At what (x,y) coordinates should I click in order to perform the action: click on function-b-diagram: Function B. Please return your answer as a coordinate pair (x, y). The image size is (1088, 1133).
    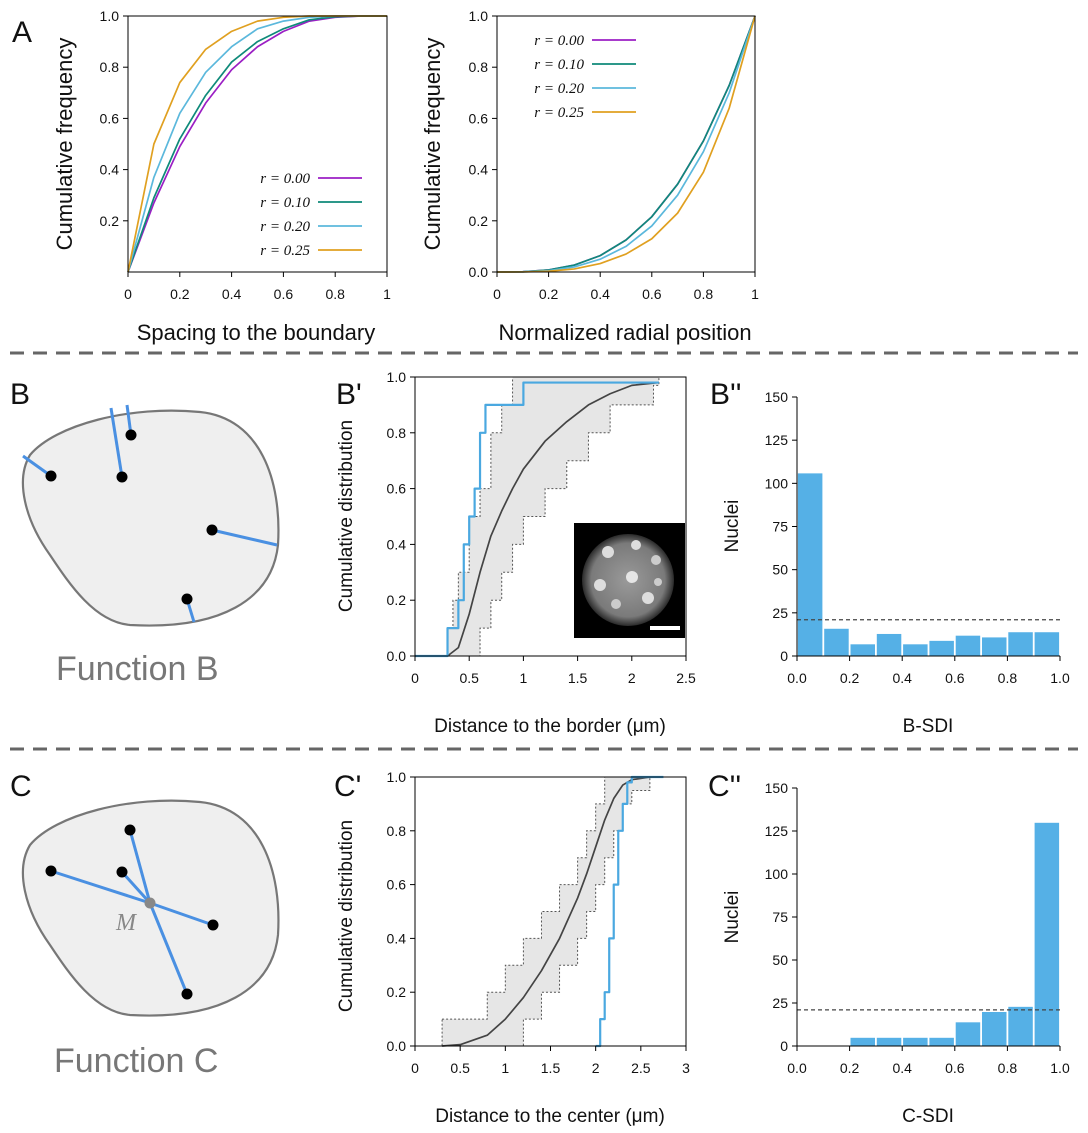
    Looking at the image, I should click on (150, 546).